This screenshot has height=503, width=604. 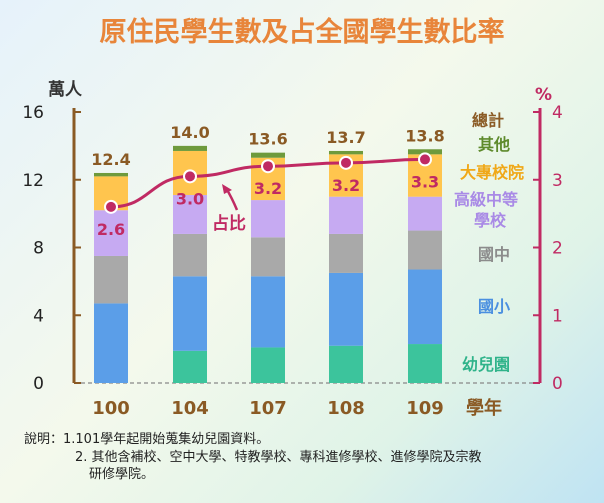 What do you see at coordinates (424, 135) in the screenshot?
I see `total-label: 13.8` at bounding box center [424, 135].